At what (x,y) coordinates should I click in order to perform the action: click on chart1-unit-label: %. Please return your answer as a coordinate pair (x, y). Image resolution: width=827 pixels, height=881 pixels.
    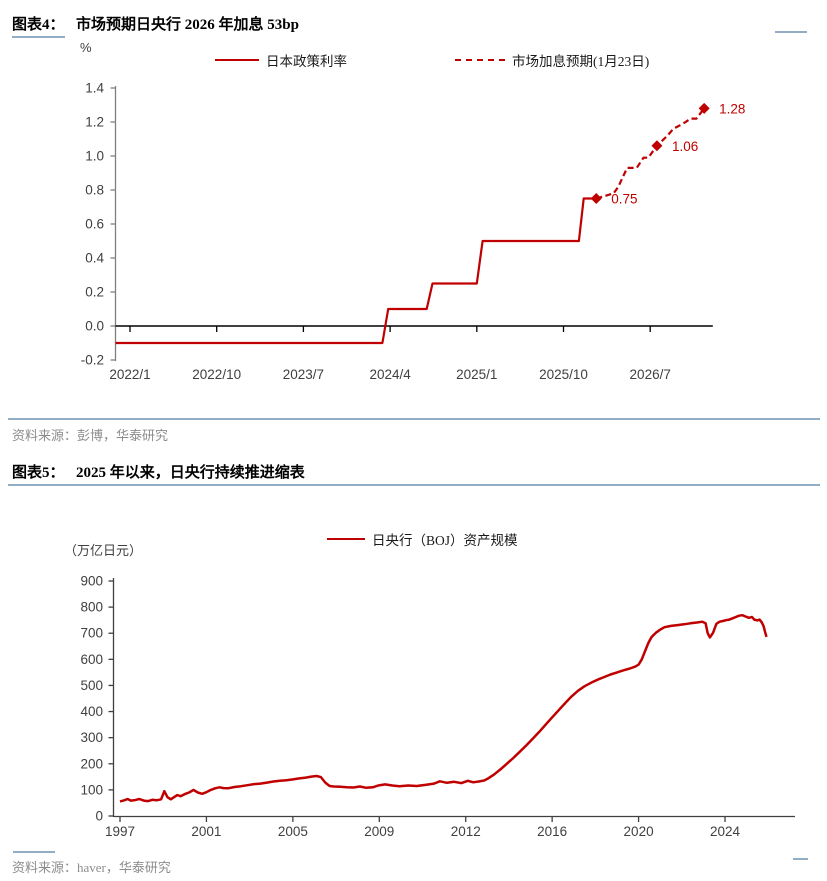
    Looking at the image, I should click on (86, 47).